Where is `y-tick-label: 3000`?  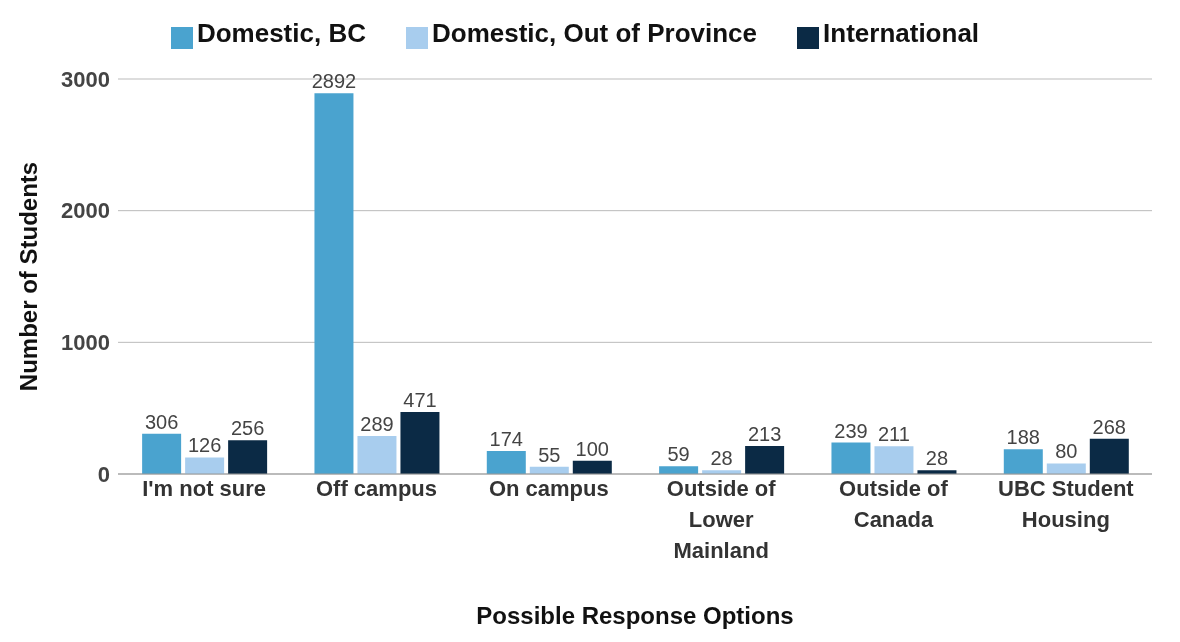
y-tick-label: 3000 is located at coordinates (85, 79).